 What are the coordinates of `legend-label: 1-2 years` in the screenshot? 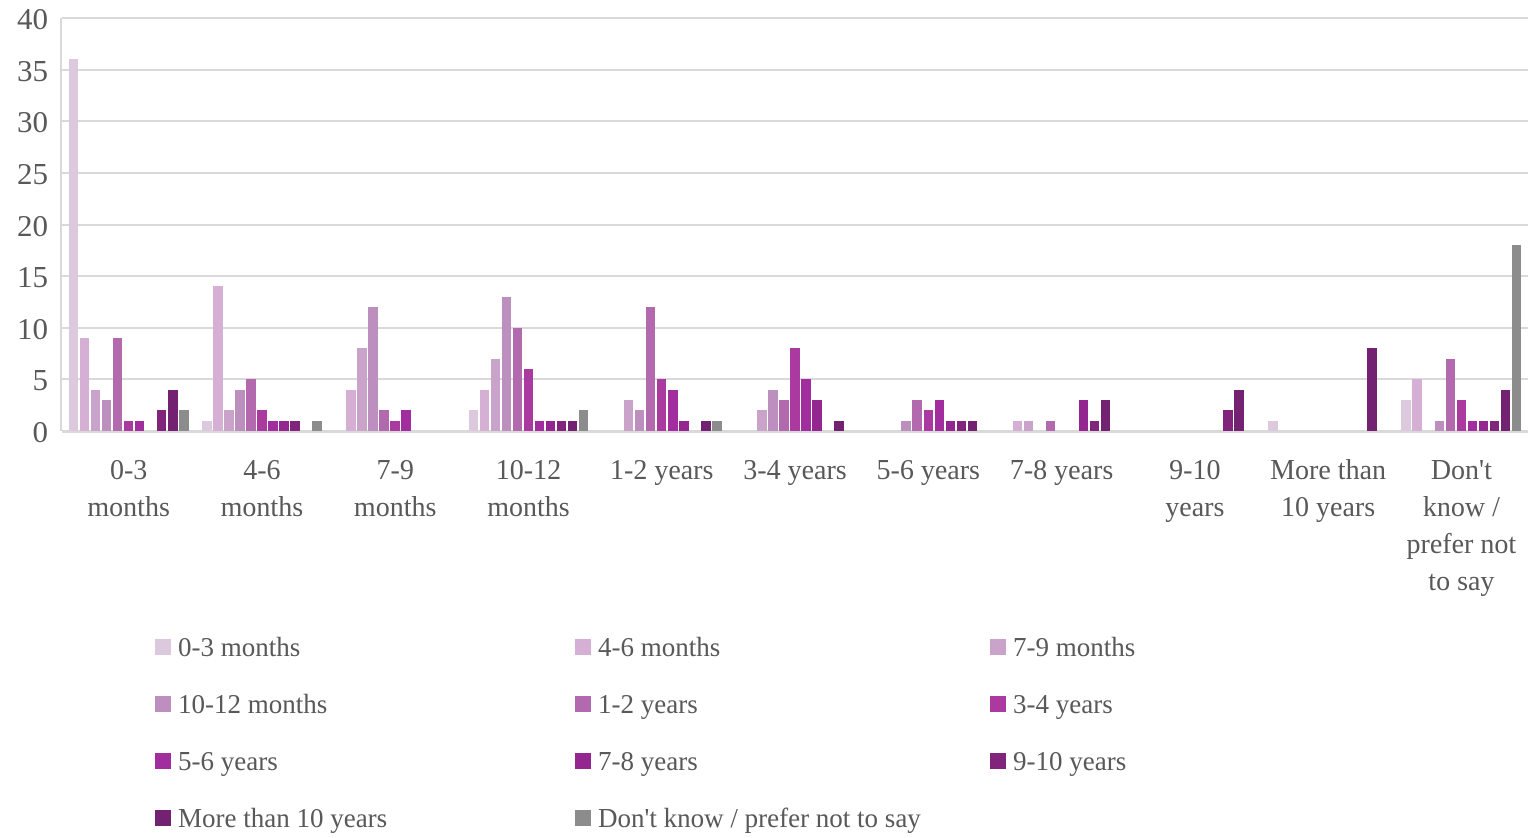 It's located at (648, 704).